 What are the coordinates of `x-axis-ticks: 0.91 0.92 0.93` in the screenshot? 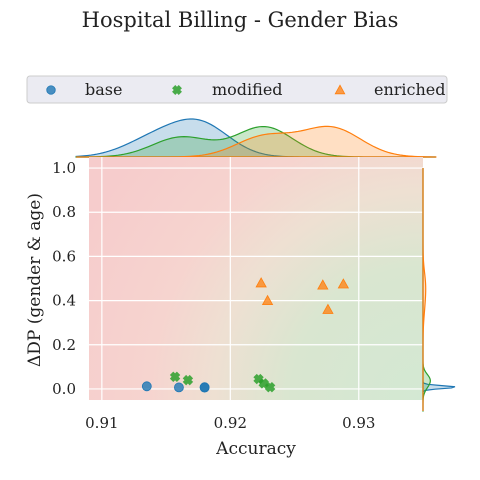 It's located at (230, 423).